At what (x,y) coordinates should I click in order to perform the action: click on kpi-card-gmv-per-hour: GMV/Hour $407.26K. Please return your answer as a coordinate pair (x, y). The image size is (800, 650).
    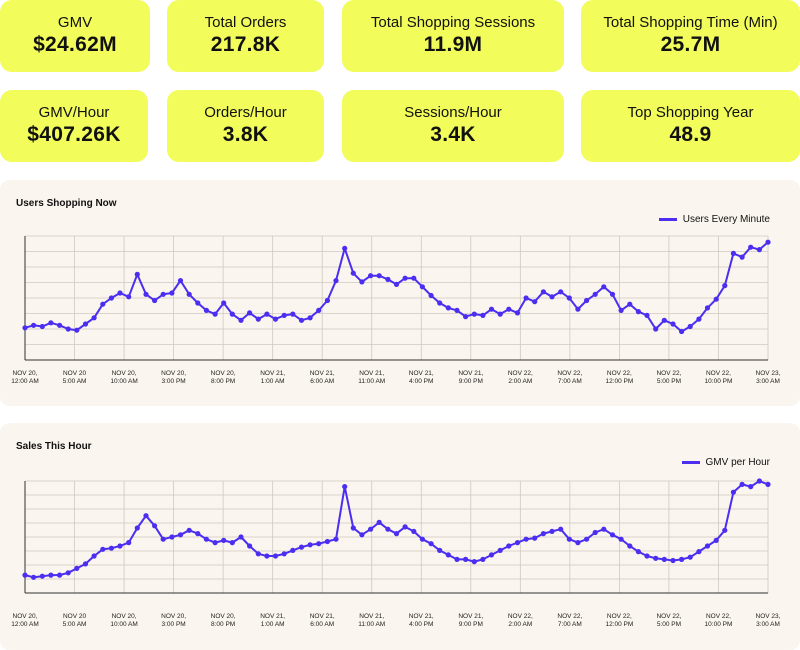
    Looking at the image, I should click on (74, 126).